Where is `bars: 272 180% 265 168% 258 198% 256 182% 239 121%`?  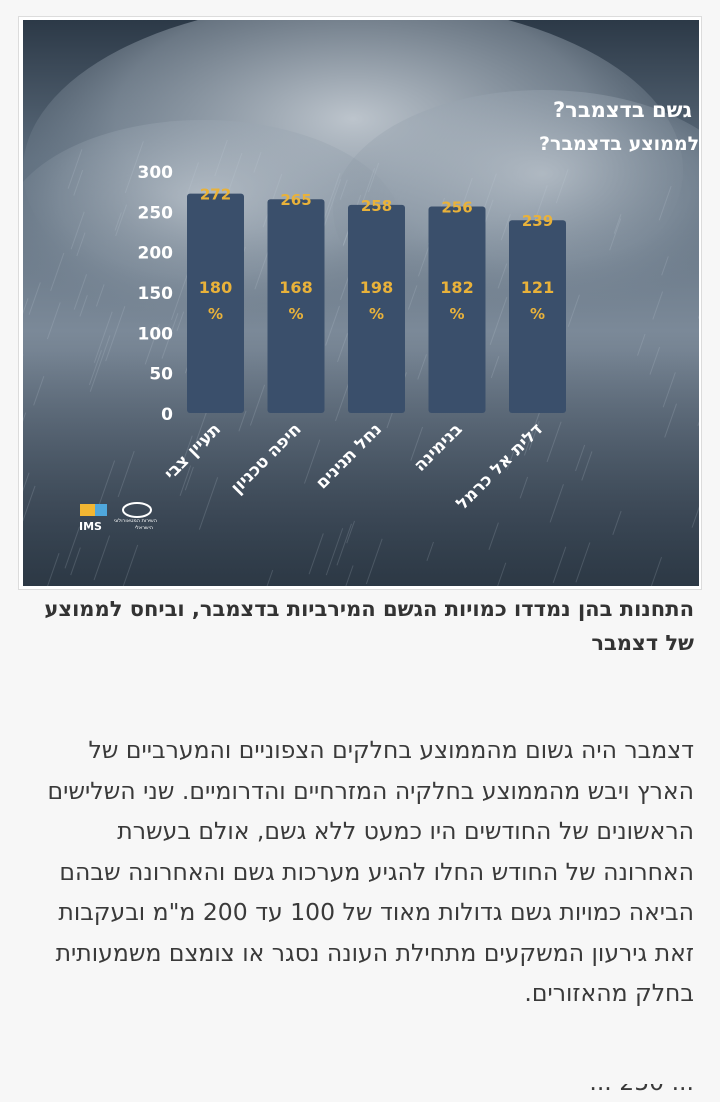
bars: 272 180% 265 168% 258 198% 256 182% 239 121% is located at coordinates (376, 299).